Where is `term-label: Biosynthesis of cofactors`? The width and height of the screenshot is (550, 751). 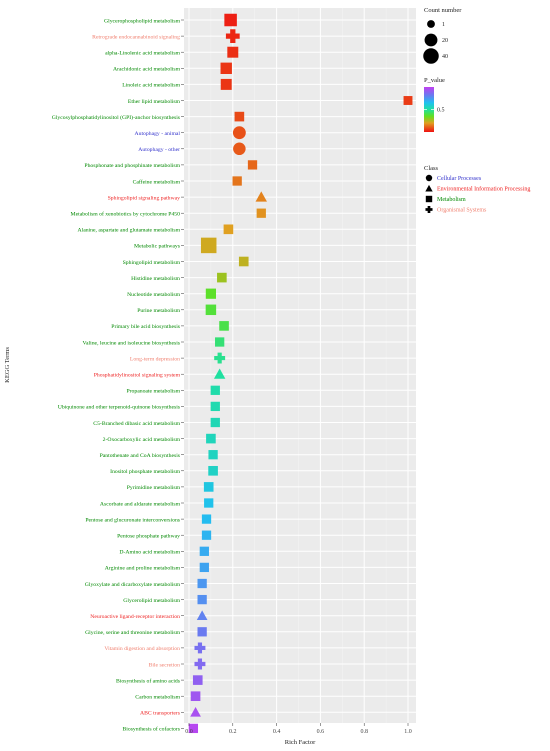
term-label: Biosynthesis of cofactors is located at coordinates (152, 729).